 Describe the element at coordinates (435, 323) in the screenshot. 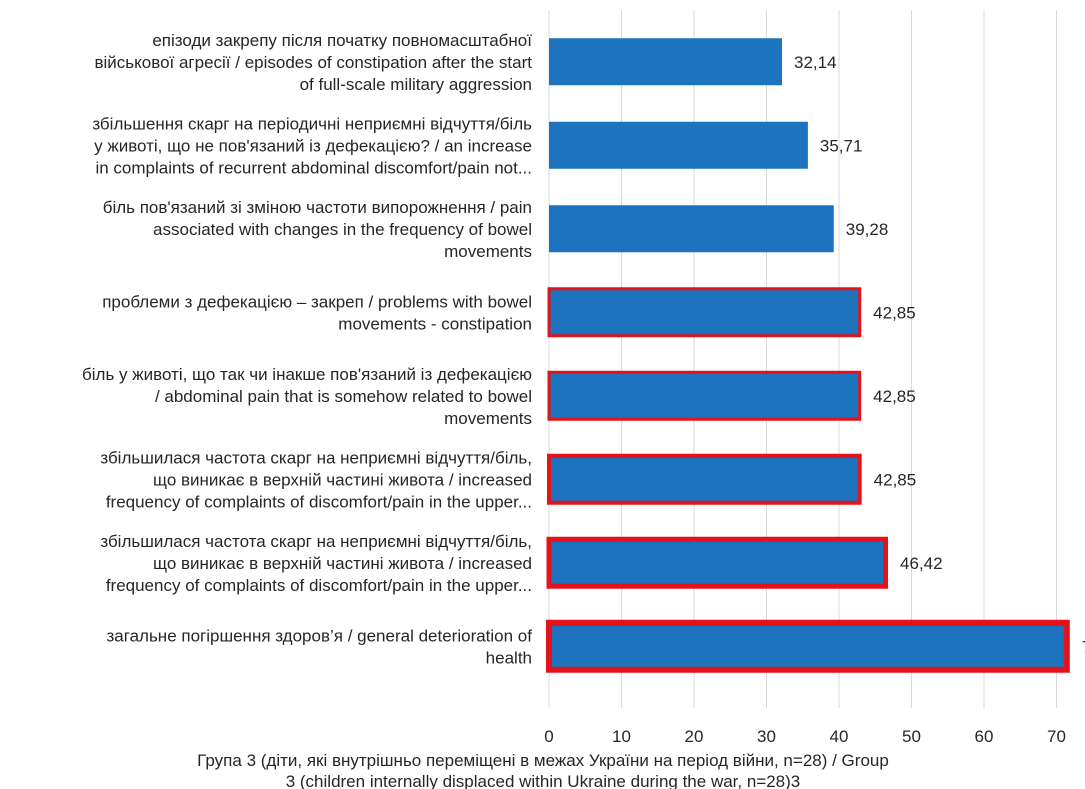

I see `category-label-line: movements - constipation` at that location.